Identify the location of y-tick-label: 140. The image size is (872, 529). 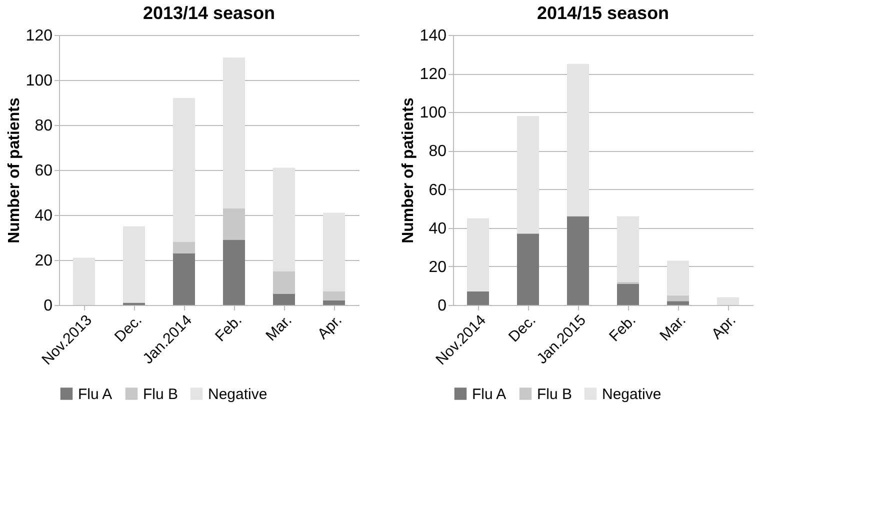
(433, 36).